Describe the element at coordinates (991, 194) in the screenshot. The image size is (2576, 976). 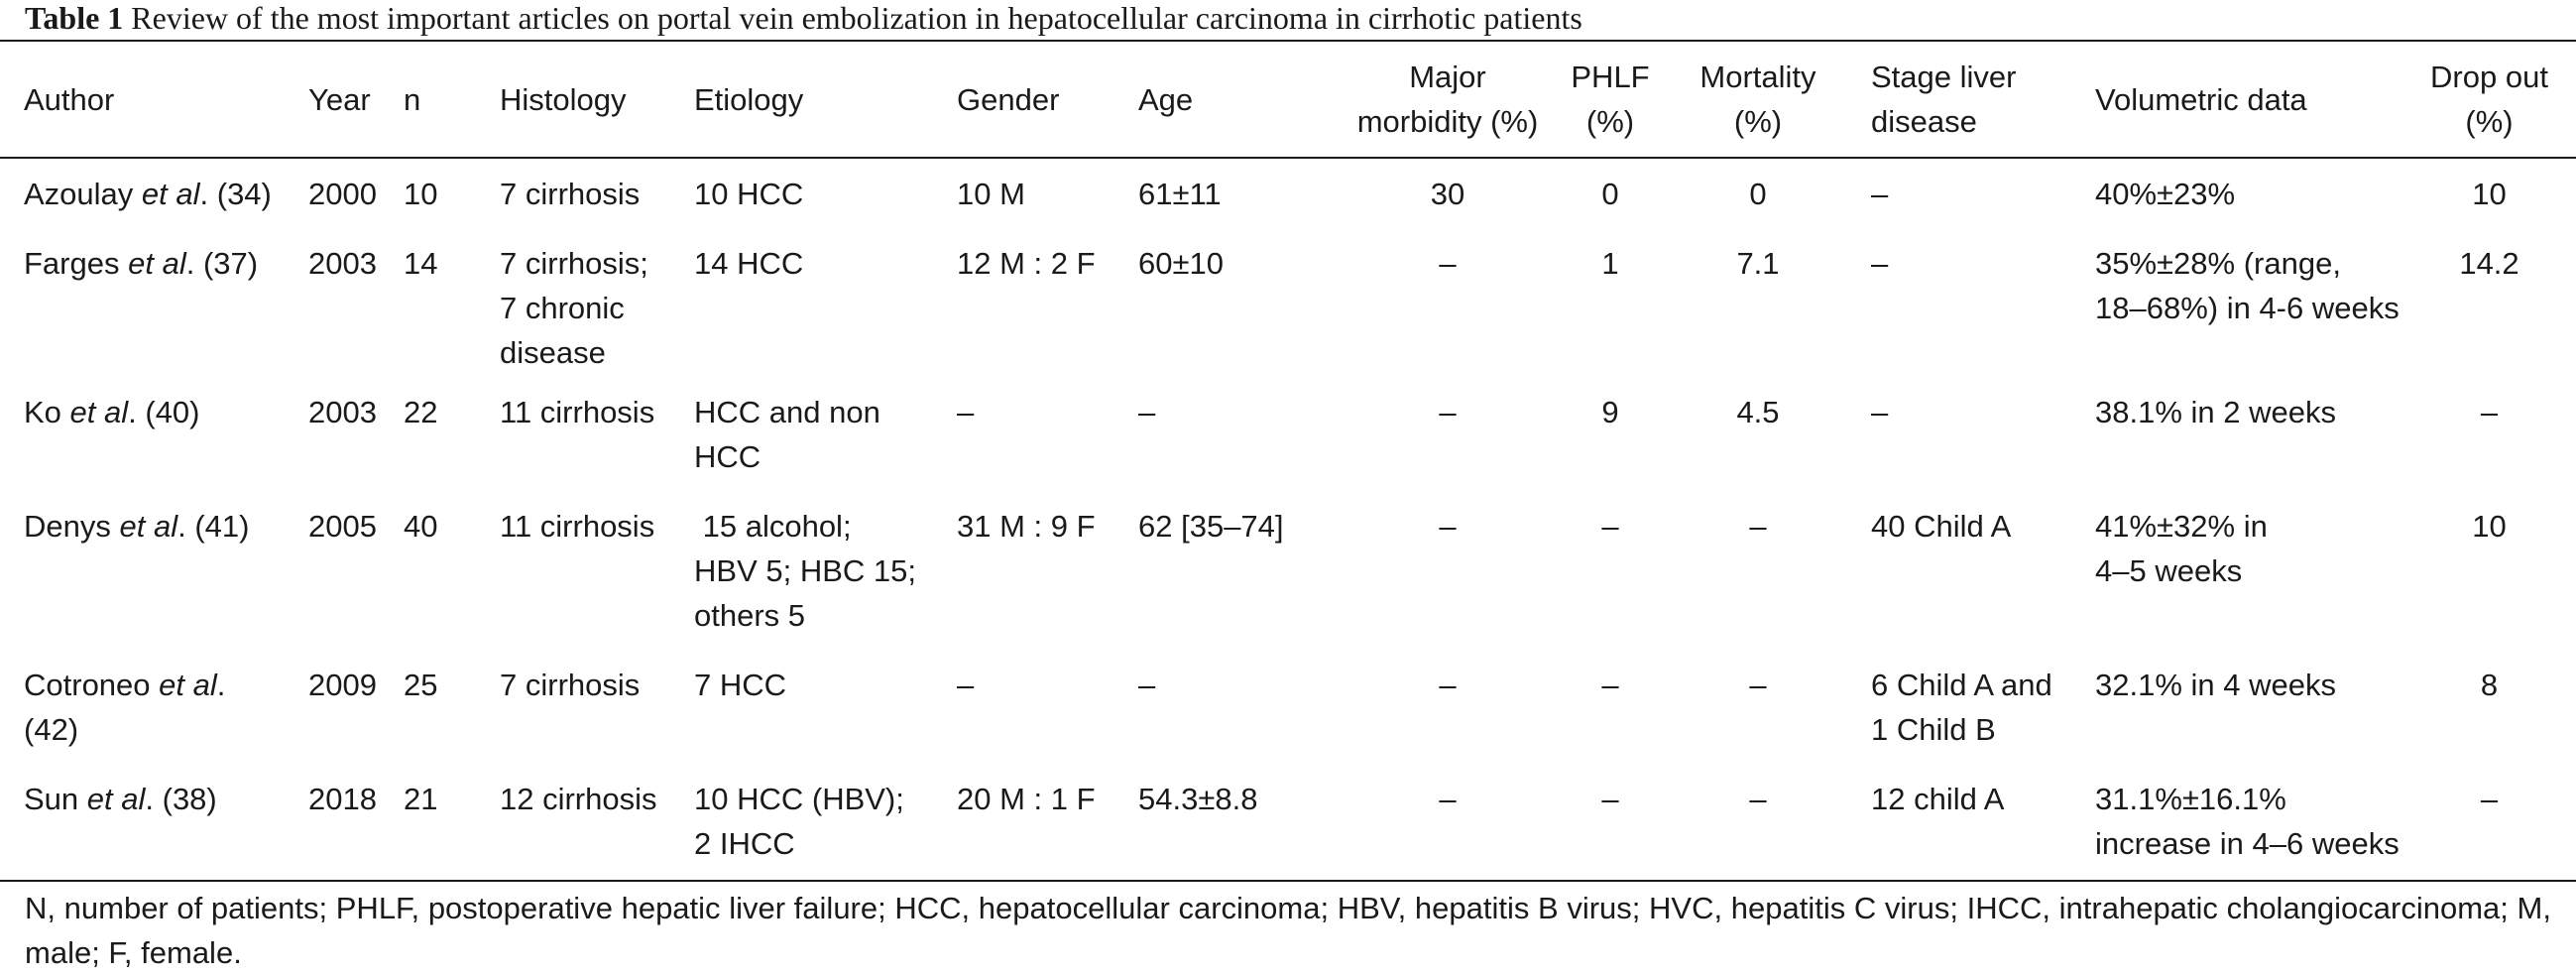
I see `cell-gender: 10 M` at that location.